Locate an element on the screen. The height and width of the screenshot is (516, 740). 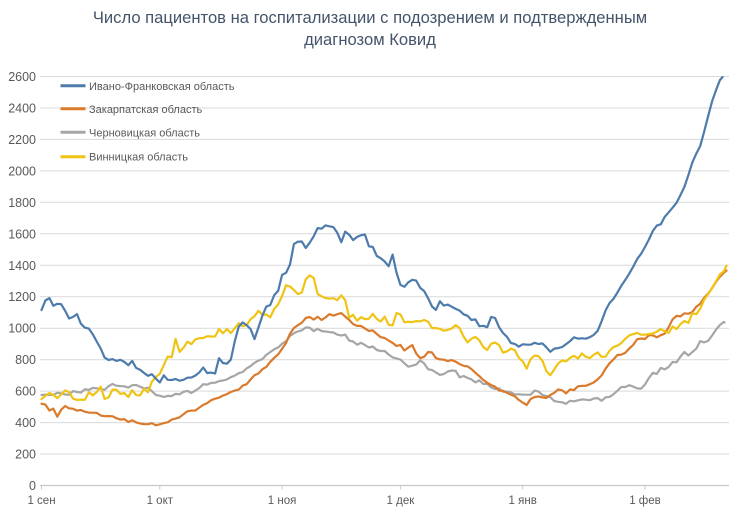
svg-text: 1200 is located at coordinates (22, 297).